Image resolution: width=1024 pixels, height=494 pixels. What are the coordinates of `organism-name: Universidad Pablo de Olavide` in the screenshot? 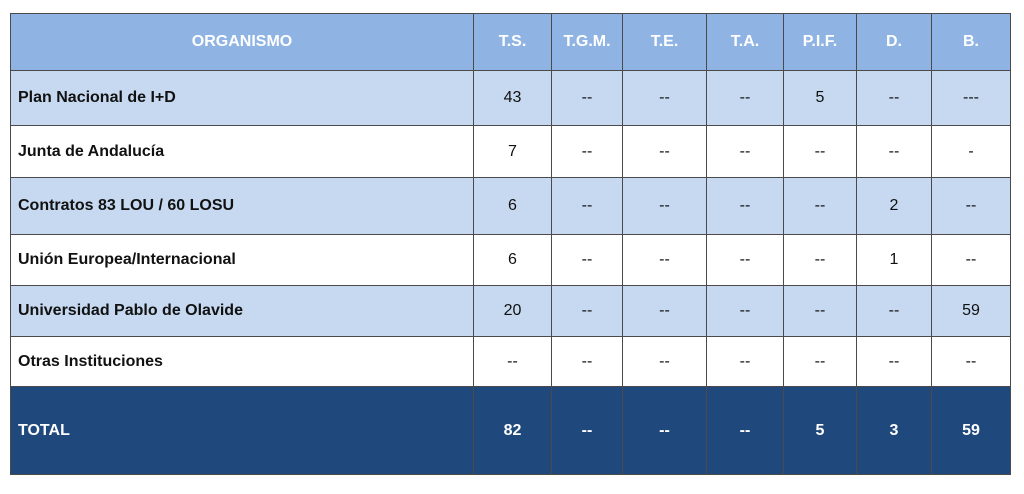 It's located at (242, 311).